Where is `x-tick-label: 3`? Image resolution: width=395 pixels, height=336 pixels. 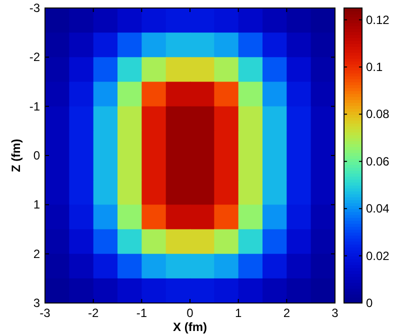 x-tick-label: 3 is located at coordinates (335, 313).